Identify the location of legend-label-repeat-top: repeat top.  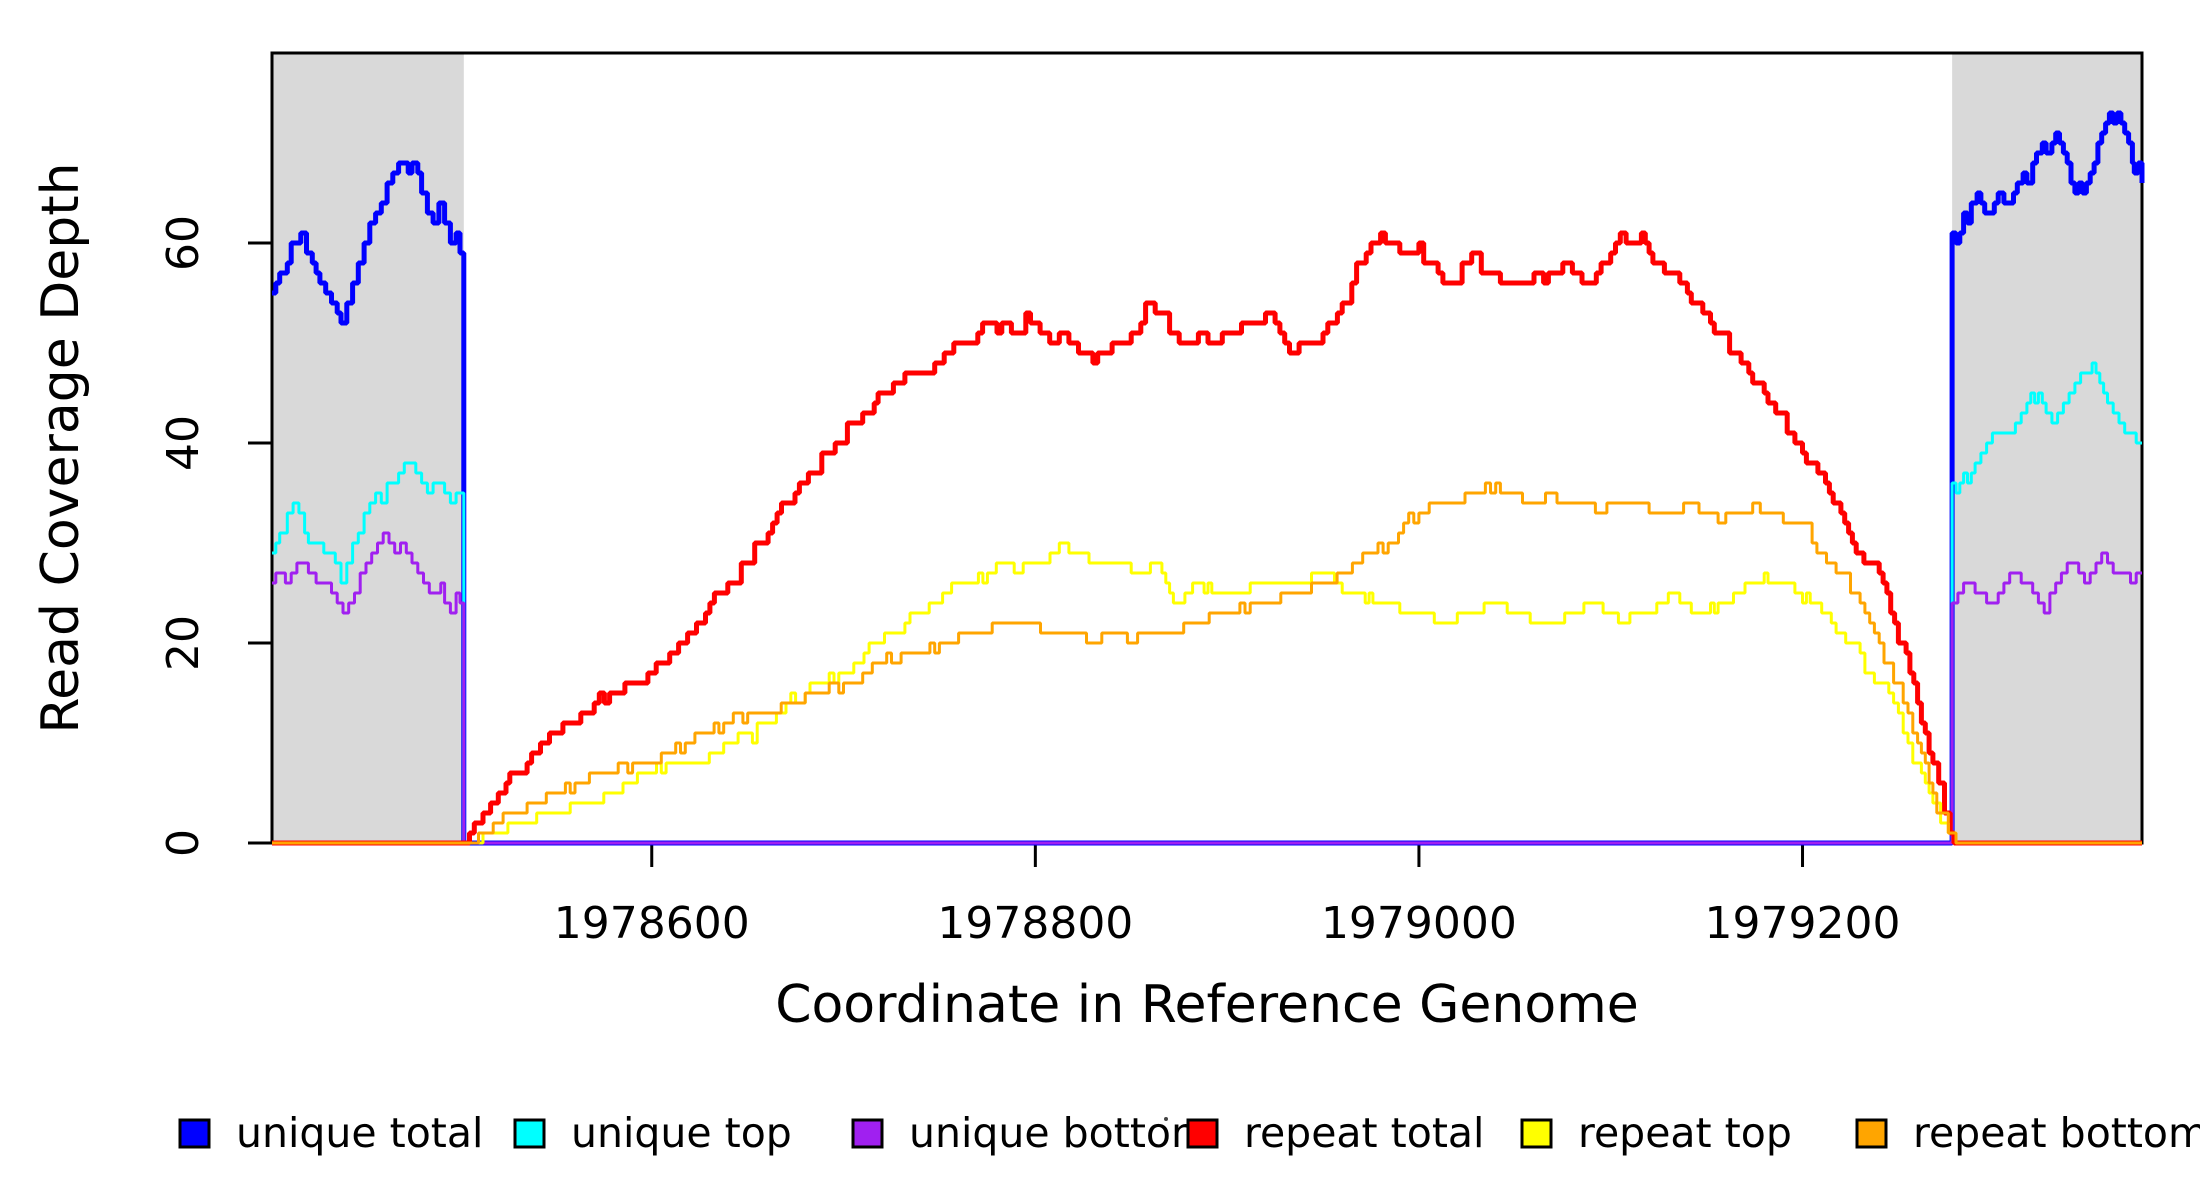
(1685, 1133).